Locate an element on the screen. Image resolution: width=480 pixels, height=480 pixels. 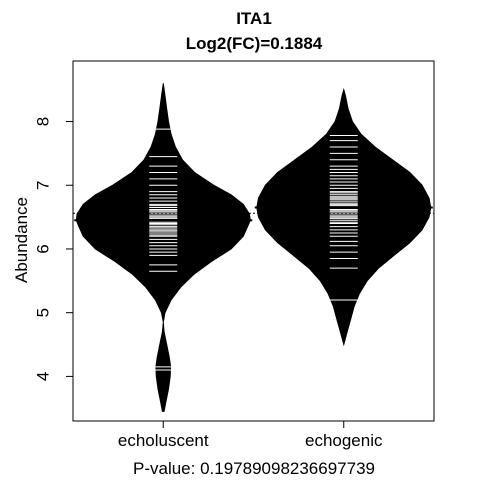
y-axis-label: Abundance is located at coordinates (21, 240).